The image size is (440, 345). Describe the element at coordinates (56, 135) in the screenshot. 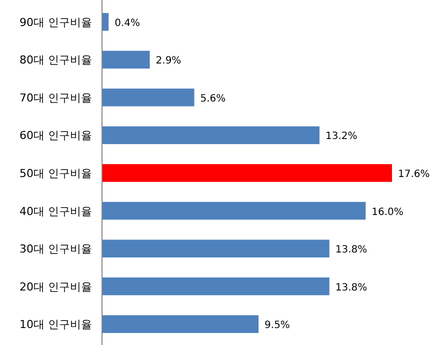

I see `y-tick-label: 60대 인구비율` at that location.